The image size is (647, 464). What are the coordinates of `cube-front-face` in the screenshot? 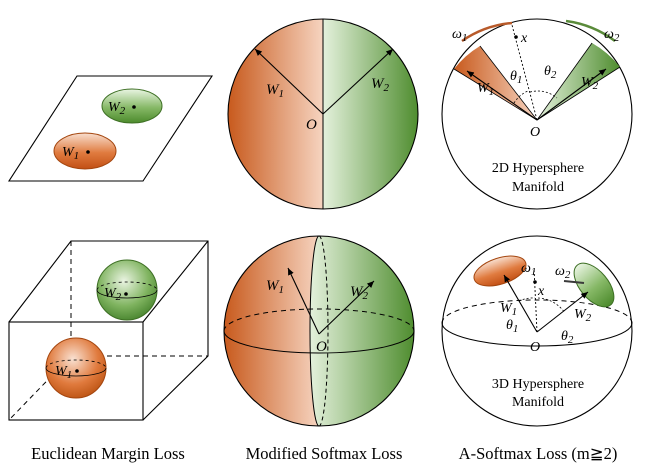 It's located at (76, 371).